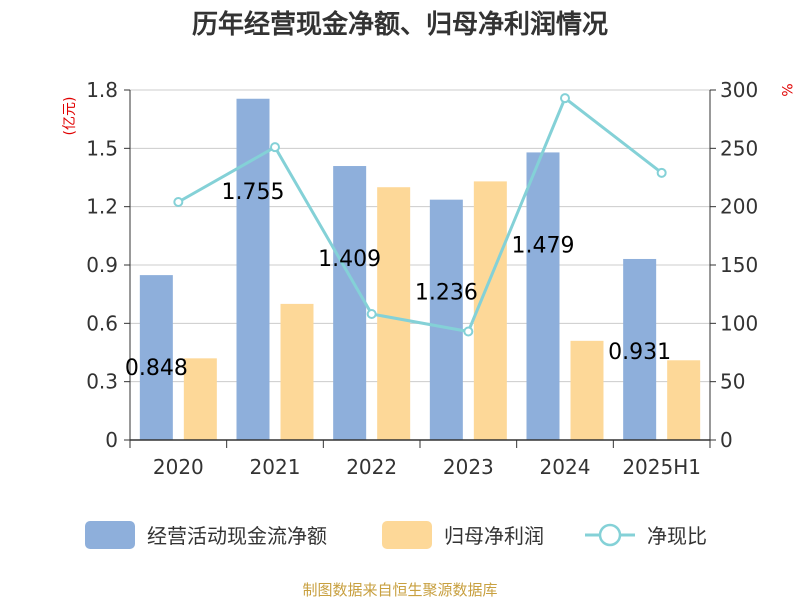 This screenshot has width=800, height=600. What do you see at coordinates (178, 467) in the screenshot?
I see `x-tick-label: 2020` at bounding box center [178, 467].